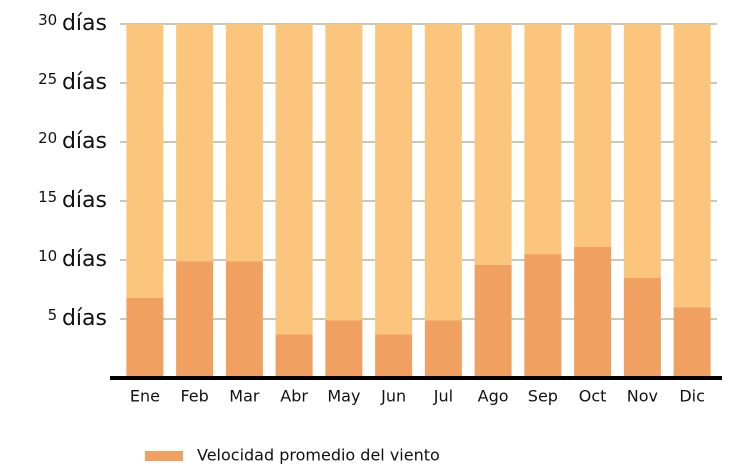  Describe the element at coordinates (244, 396) in the screenshot. I see `x-tick-label: Mar` at that location.